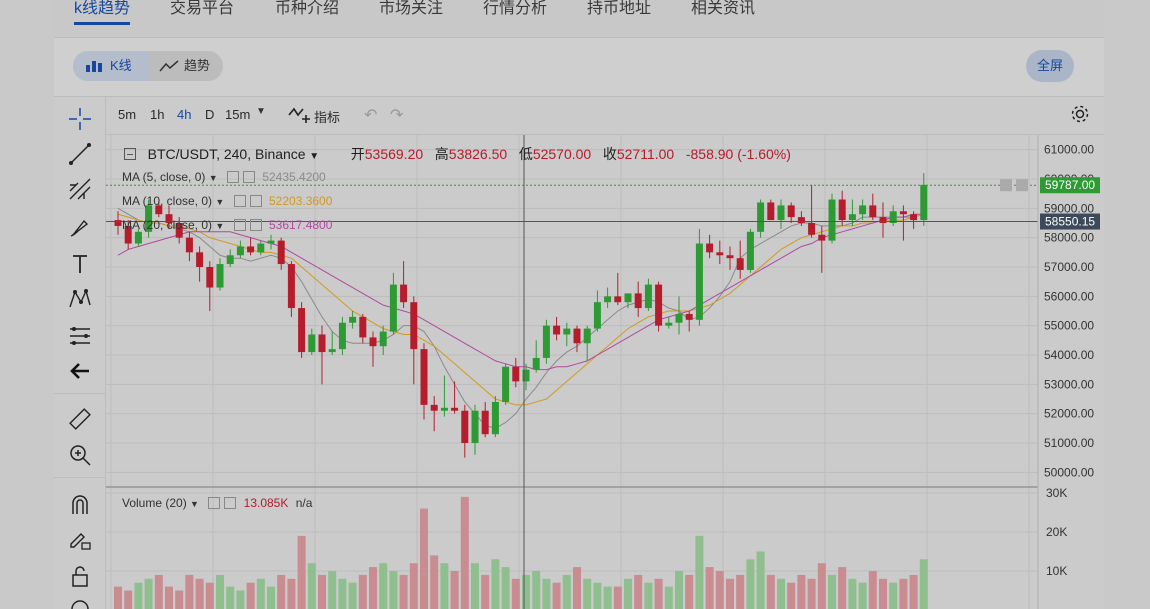 This screenshot has width=1150, height=609. I want to click on interval-15m: 15m, so click(238, 114).